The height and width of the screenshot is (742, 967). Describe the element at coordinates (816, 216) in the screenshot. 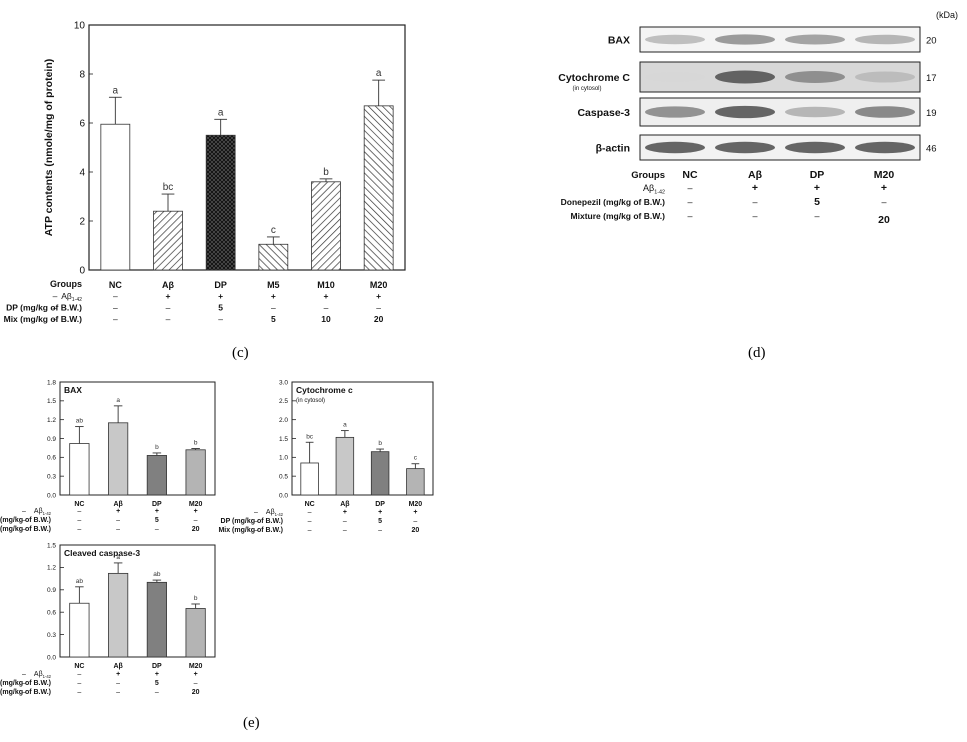

I see `treatment-mixture: –` at that location.